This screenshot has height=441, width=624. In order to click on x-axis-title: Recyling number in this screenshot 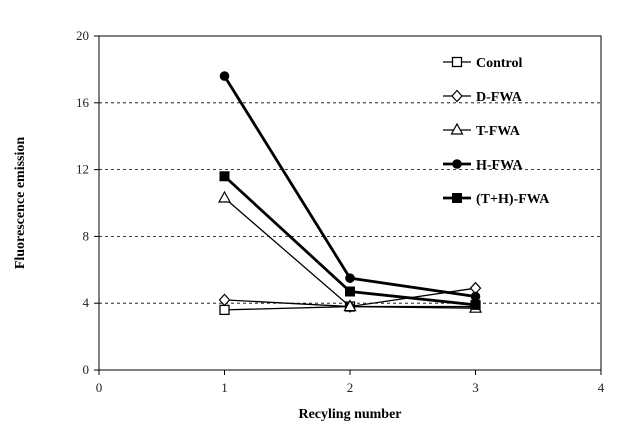, I will do `click(349, 414)`.